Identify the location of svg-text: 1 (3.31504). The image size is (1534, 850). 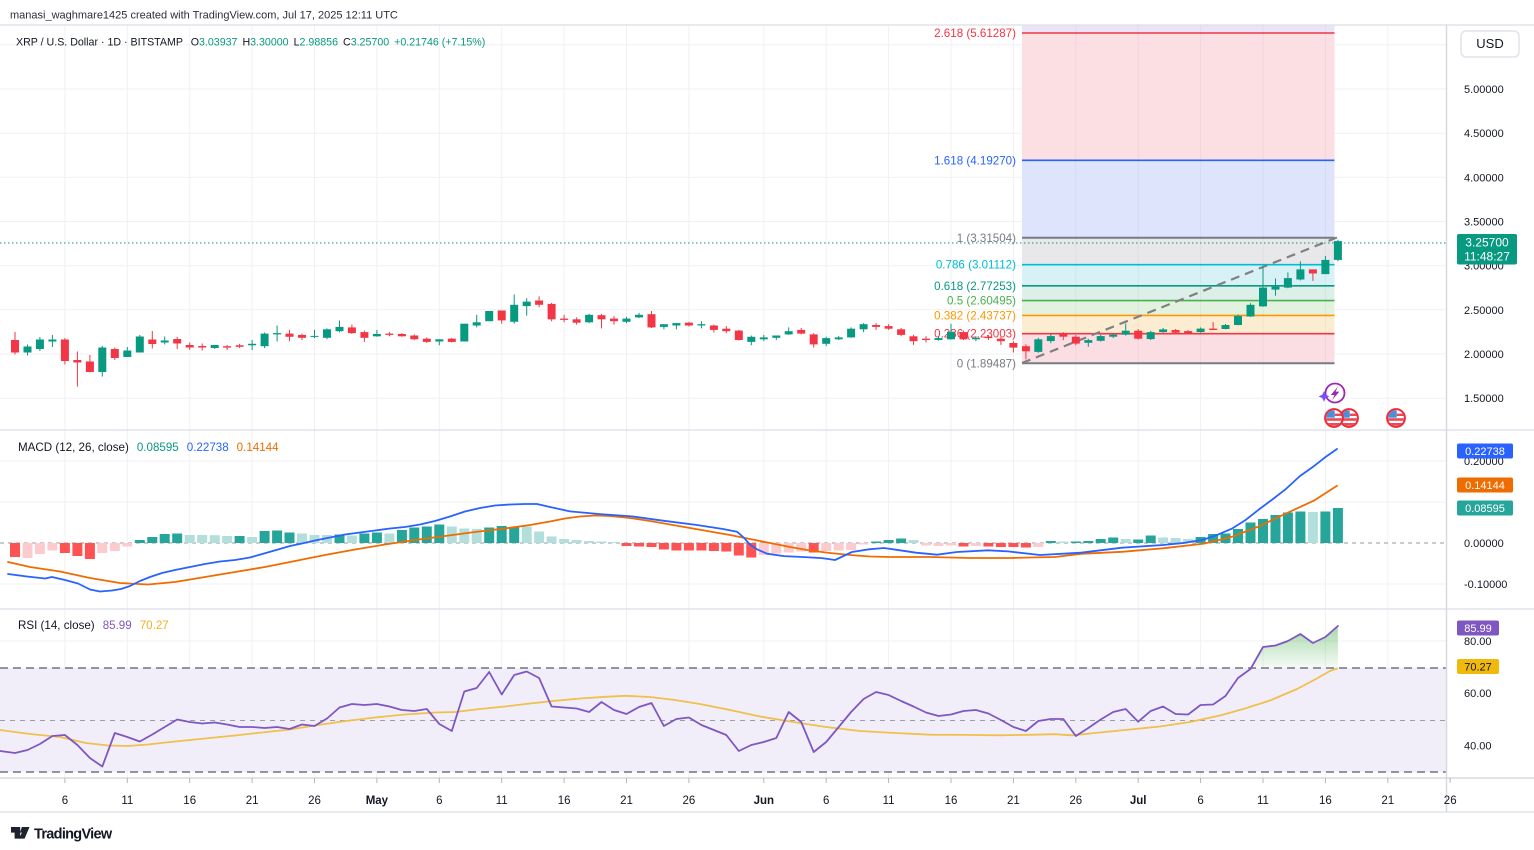
(986, 238).